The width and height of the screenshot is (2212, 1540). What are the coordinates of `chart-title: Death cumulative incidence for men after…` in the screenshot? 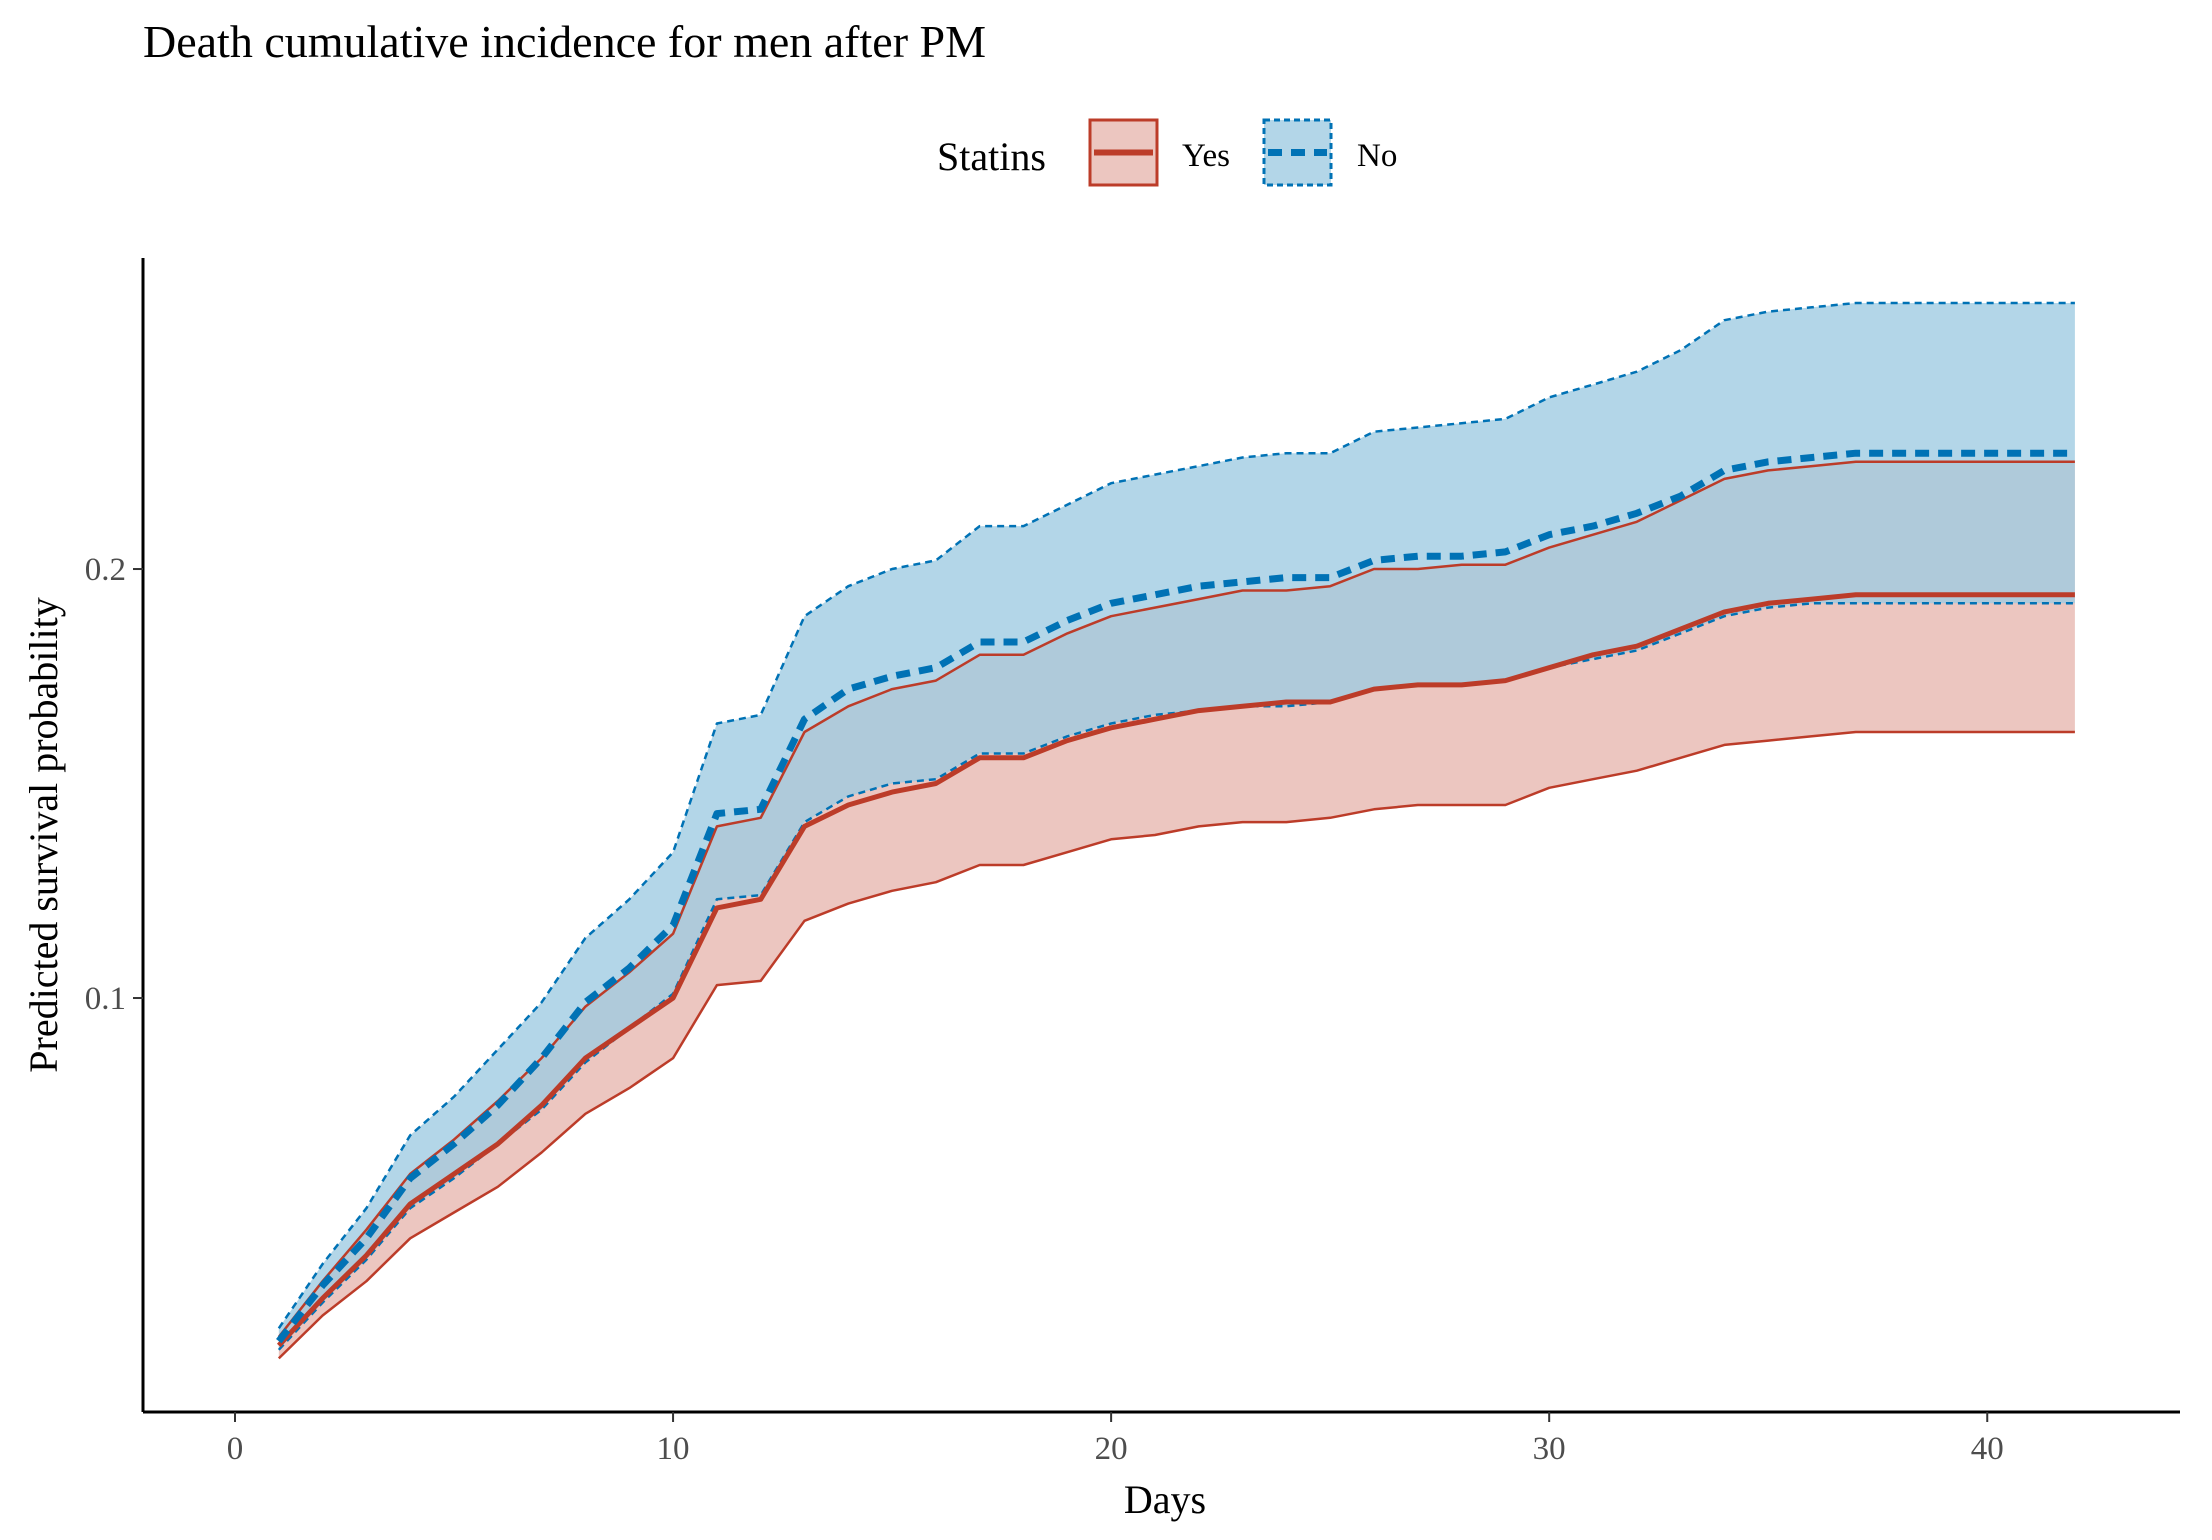 It's located at (564, 41).